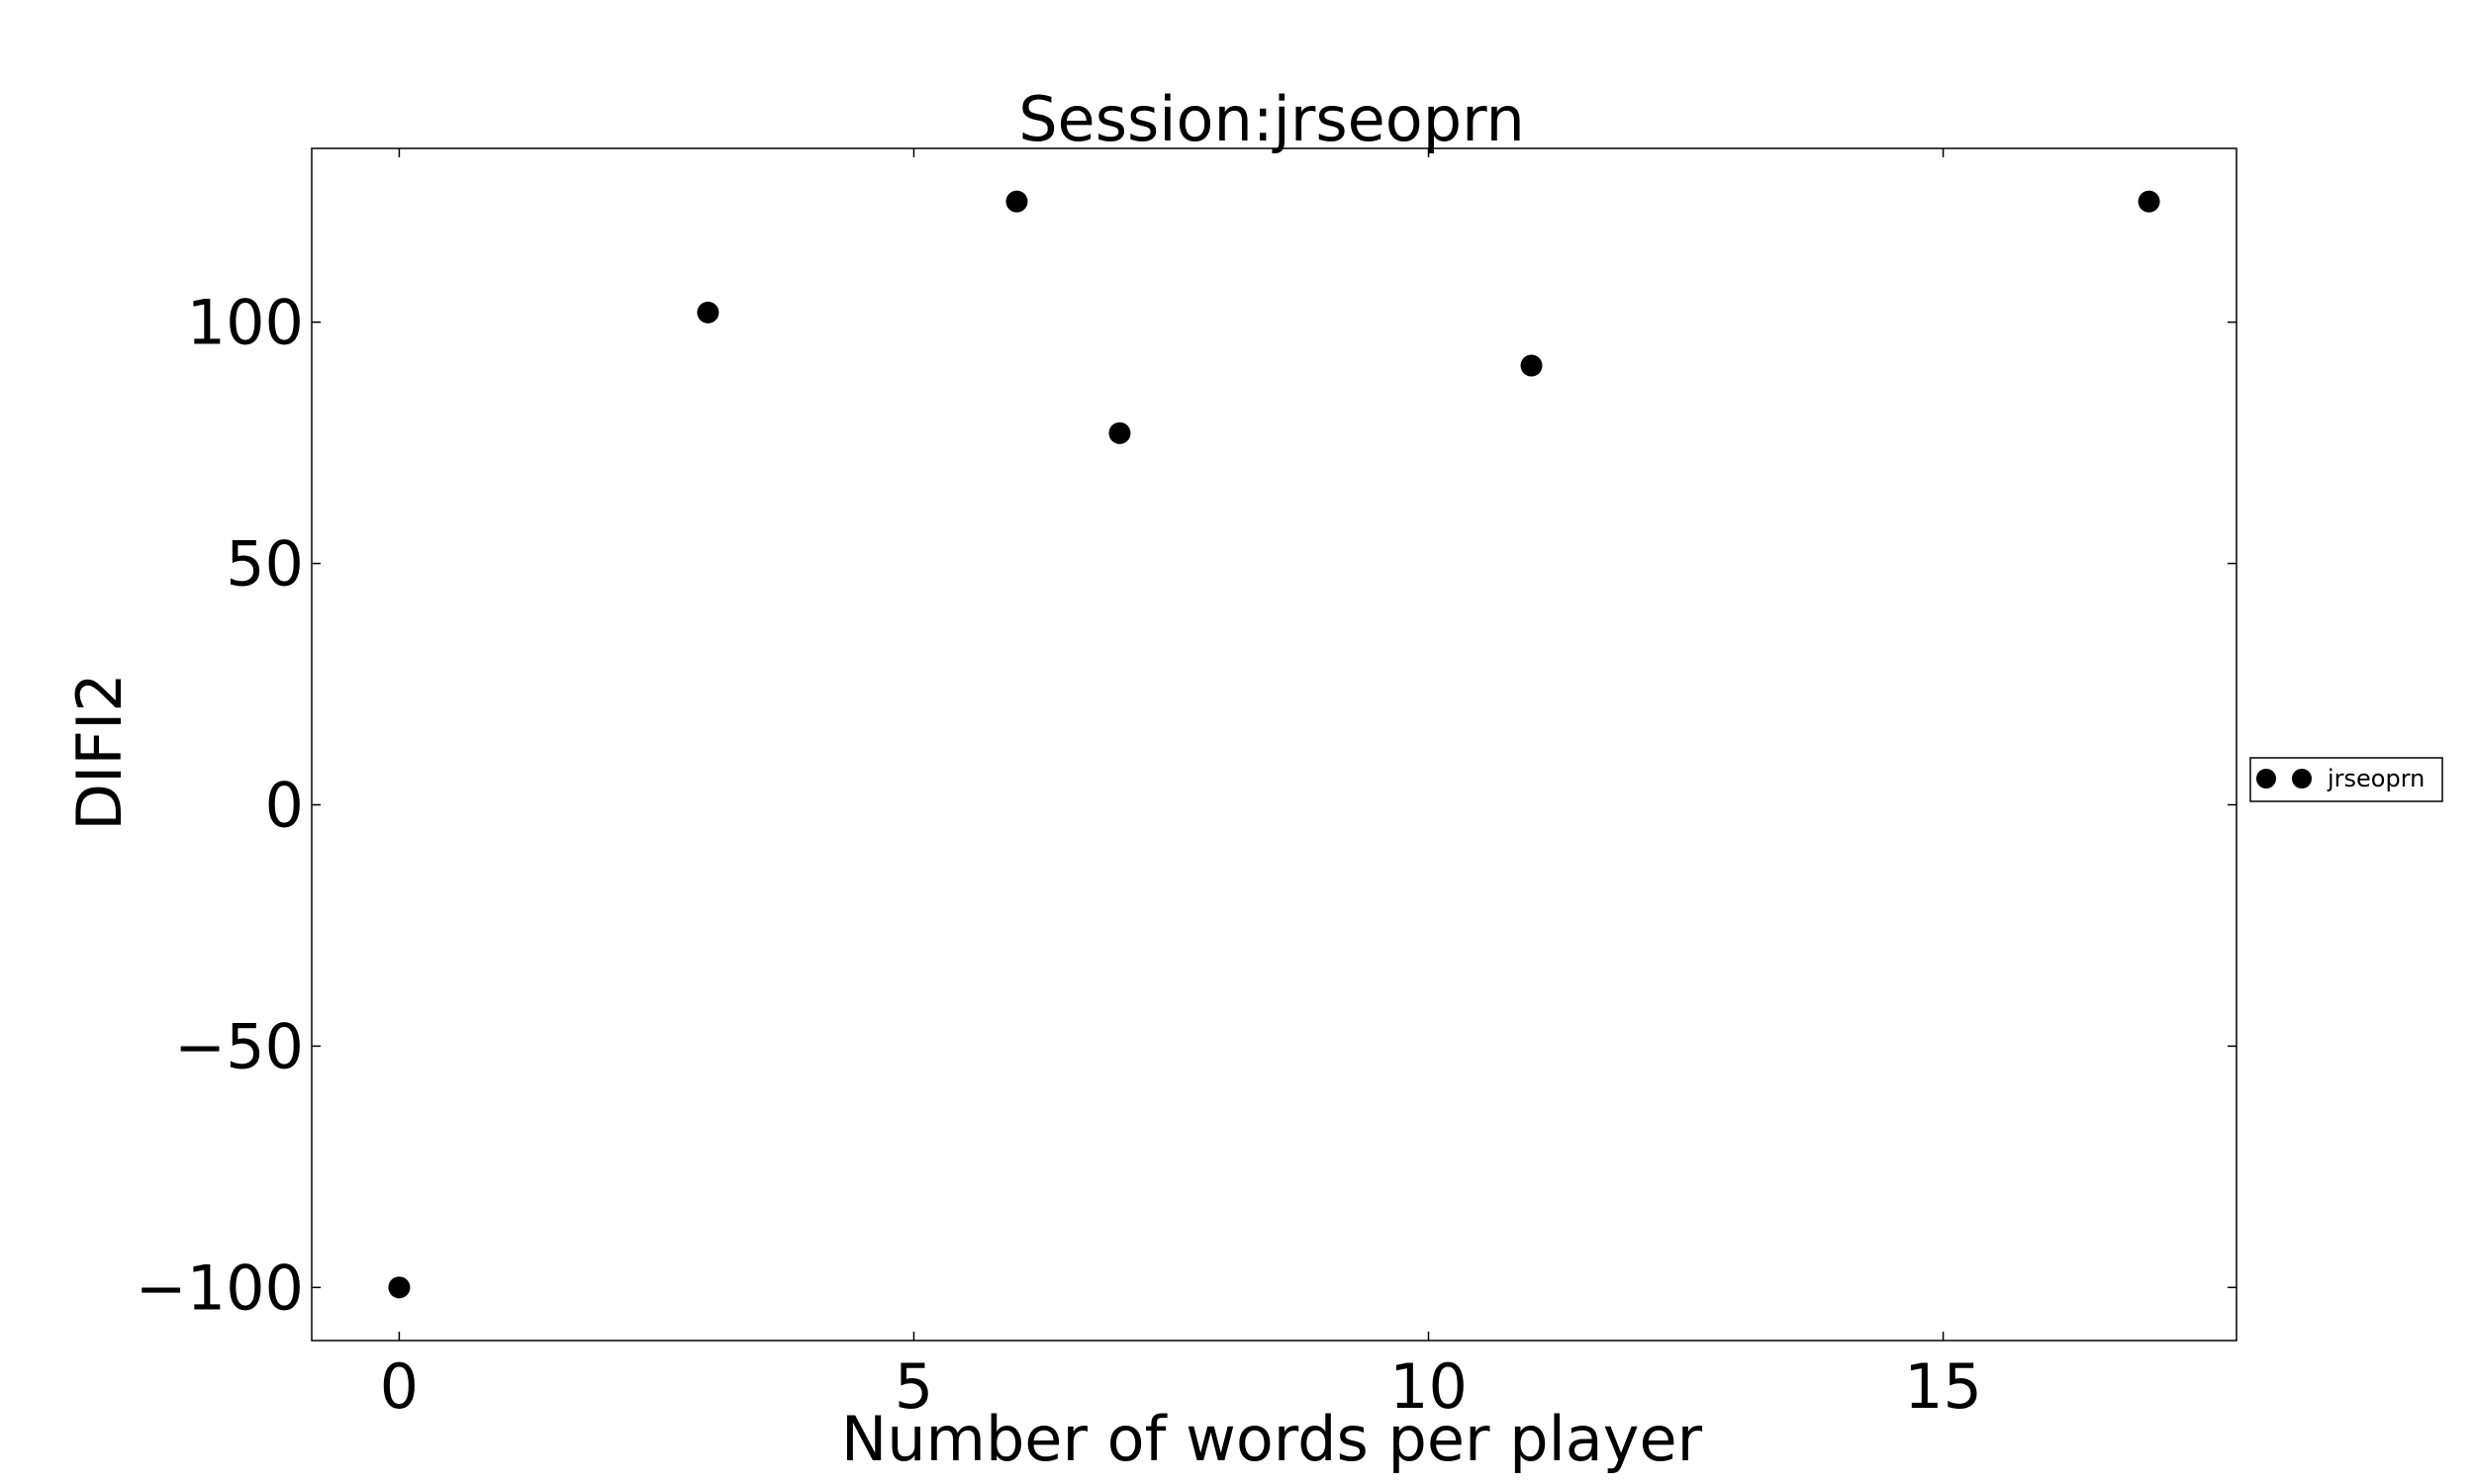 Image resolution: width=2474 pixels, height=1484 pixels. What do you see at coordinates (1943, 1386) in the screenshot?
I see `x-tick-label-3: 15` at bounding box center [1943, 1386].